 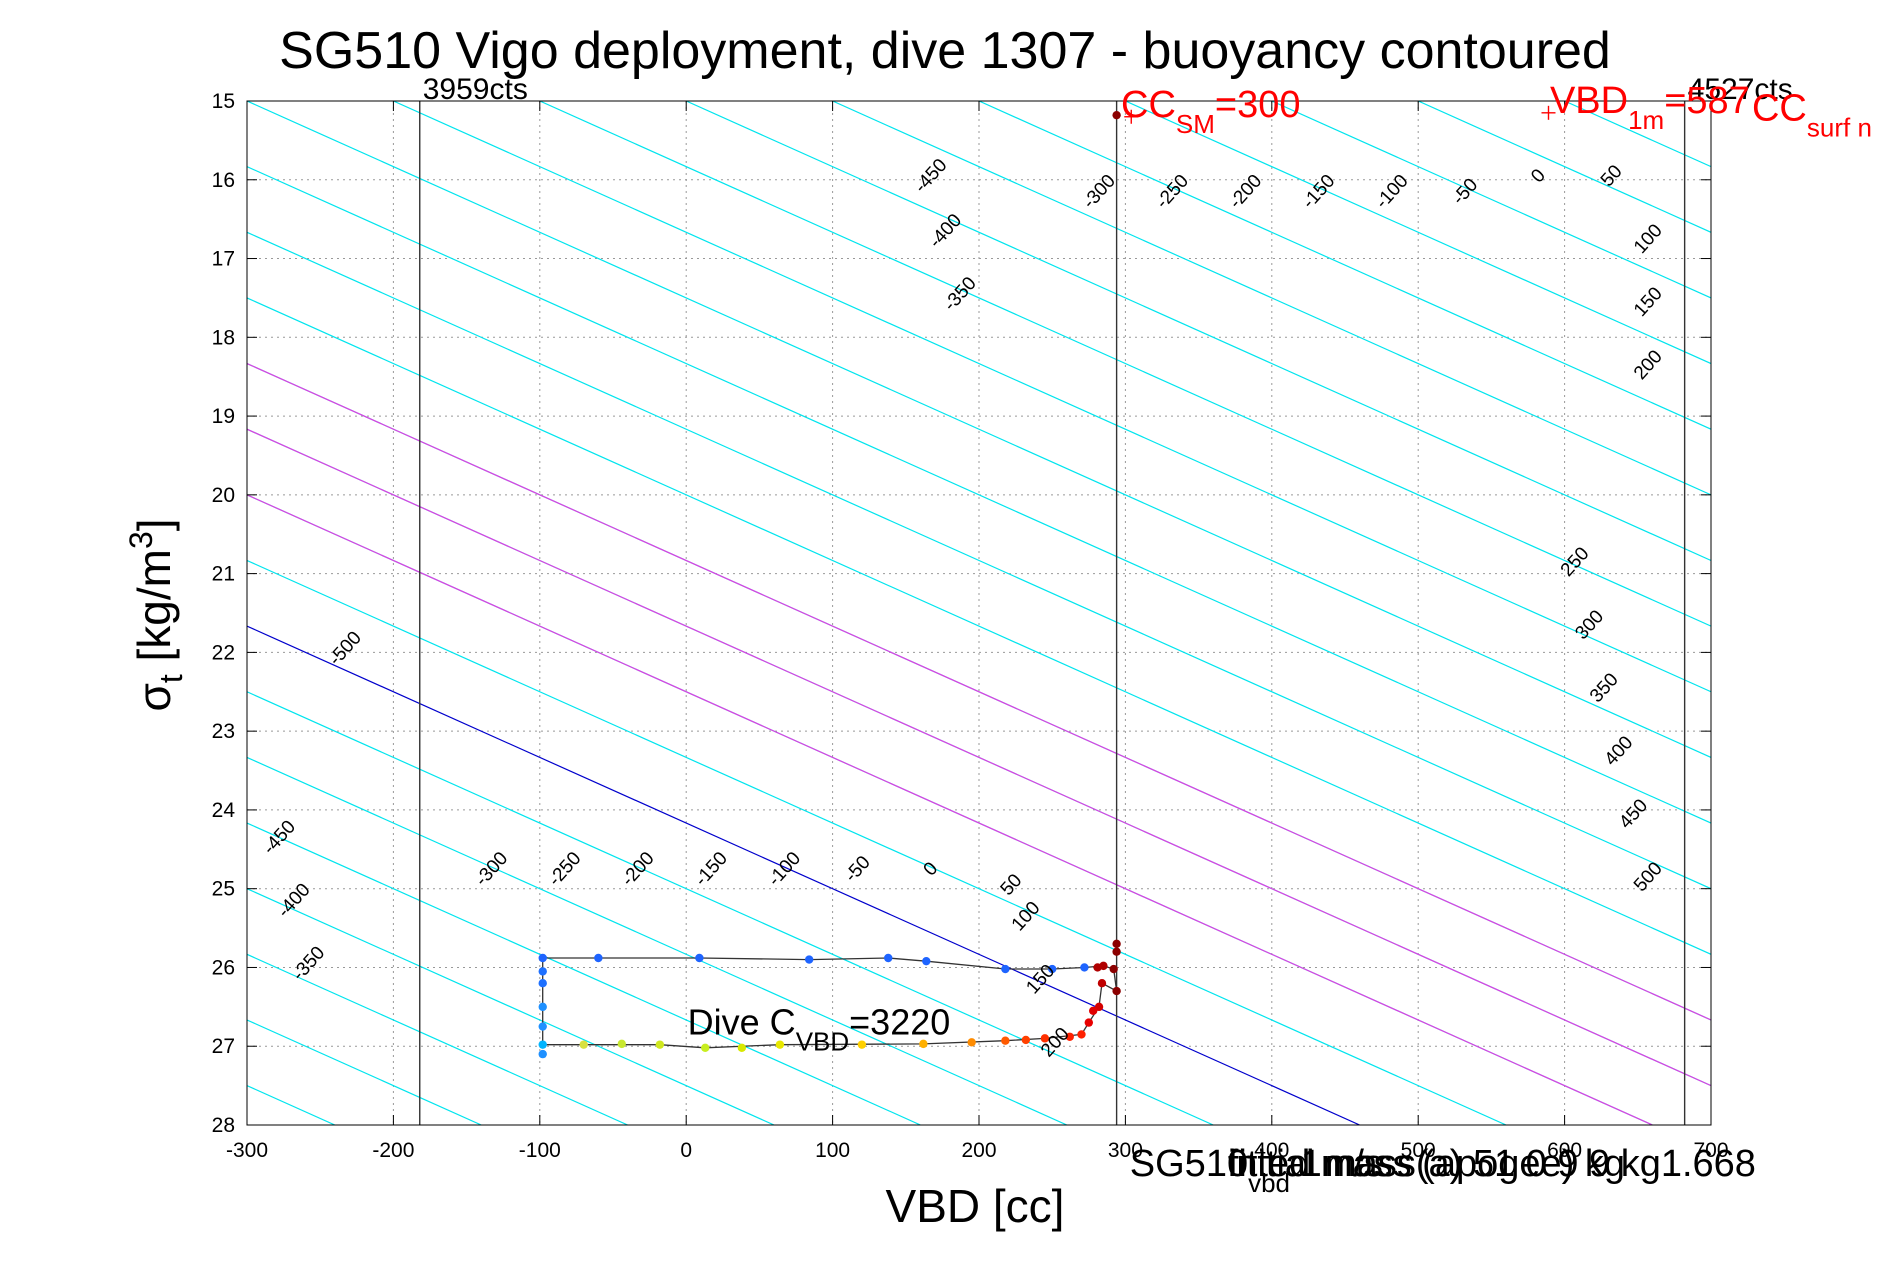 I want to click on y-tick-label: 15, so click(x=223, y=101).